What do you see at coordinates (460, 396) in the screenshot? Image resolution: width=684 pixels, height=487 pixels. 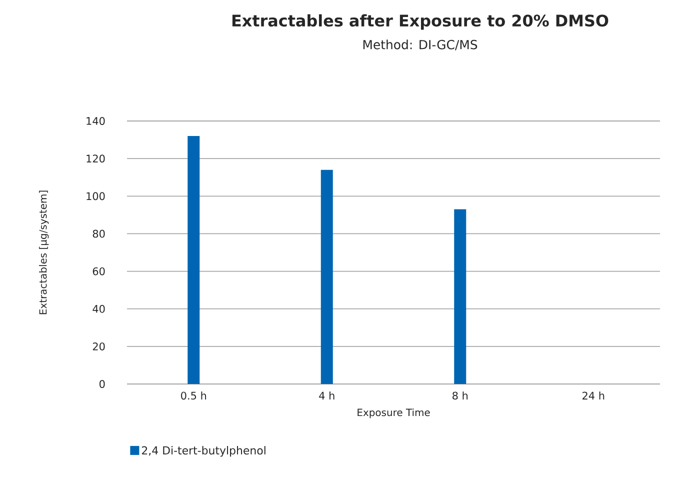 I see `x-tick-label: 8 h` at bounding box center [460, 396].